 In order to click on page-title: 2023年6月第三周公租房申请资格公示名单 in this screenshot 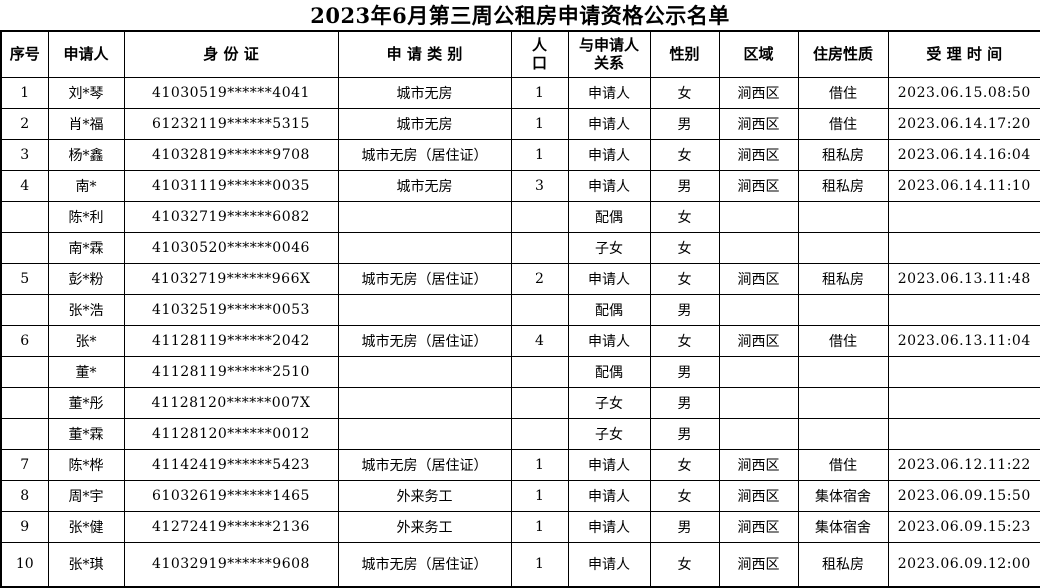, I will do `click(520, 15)`.